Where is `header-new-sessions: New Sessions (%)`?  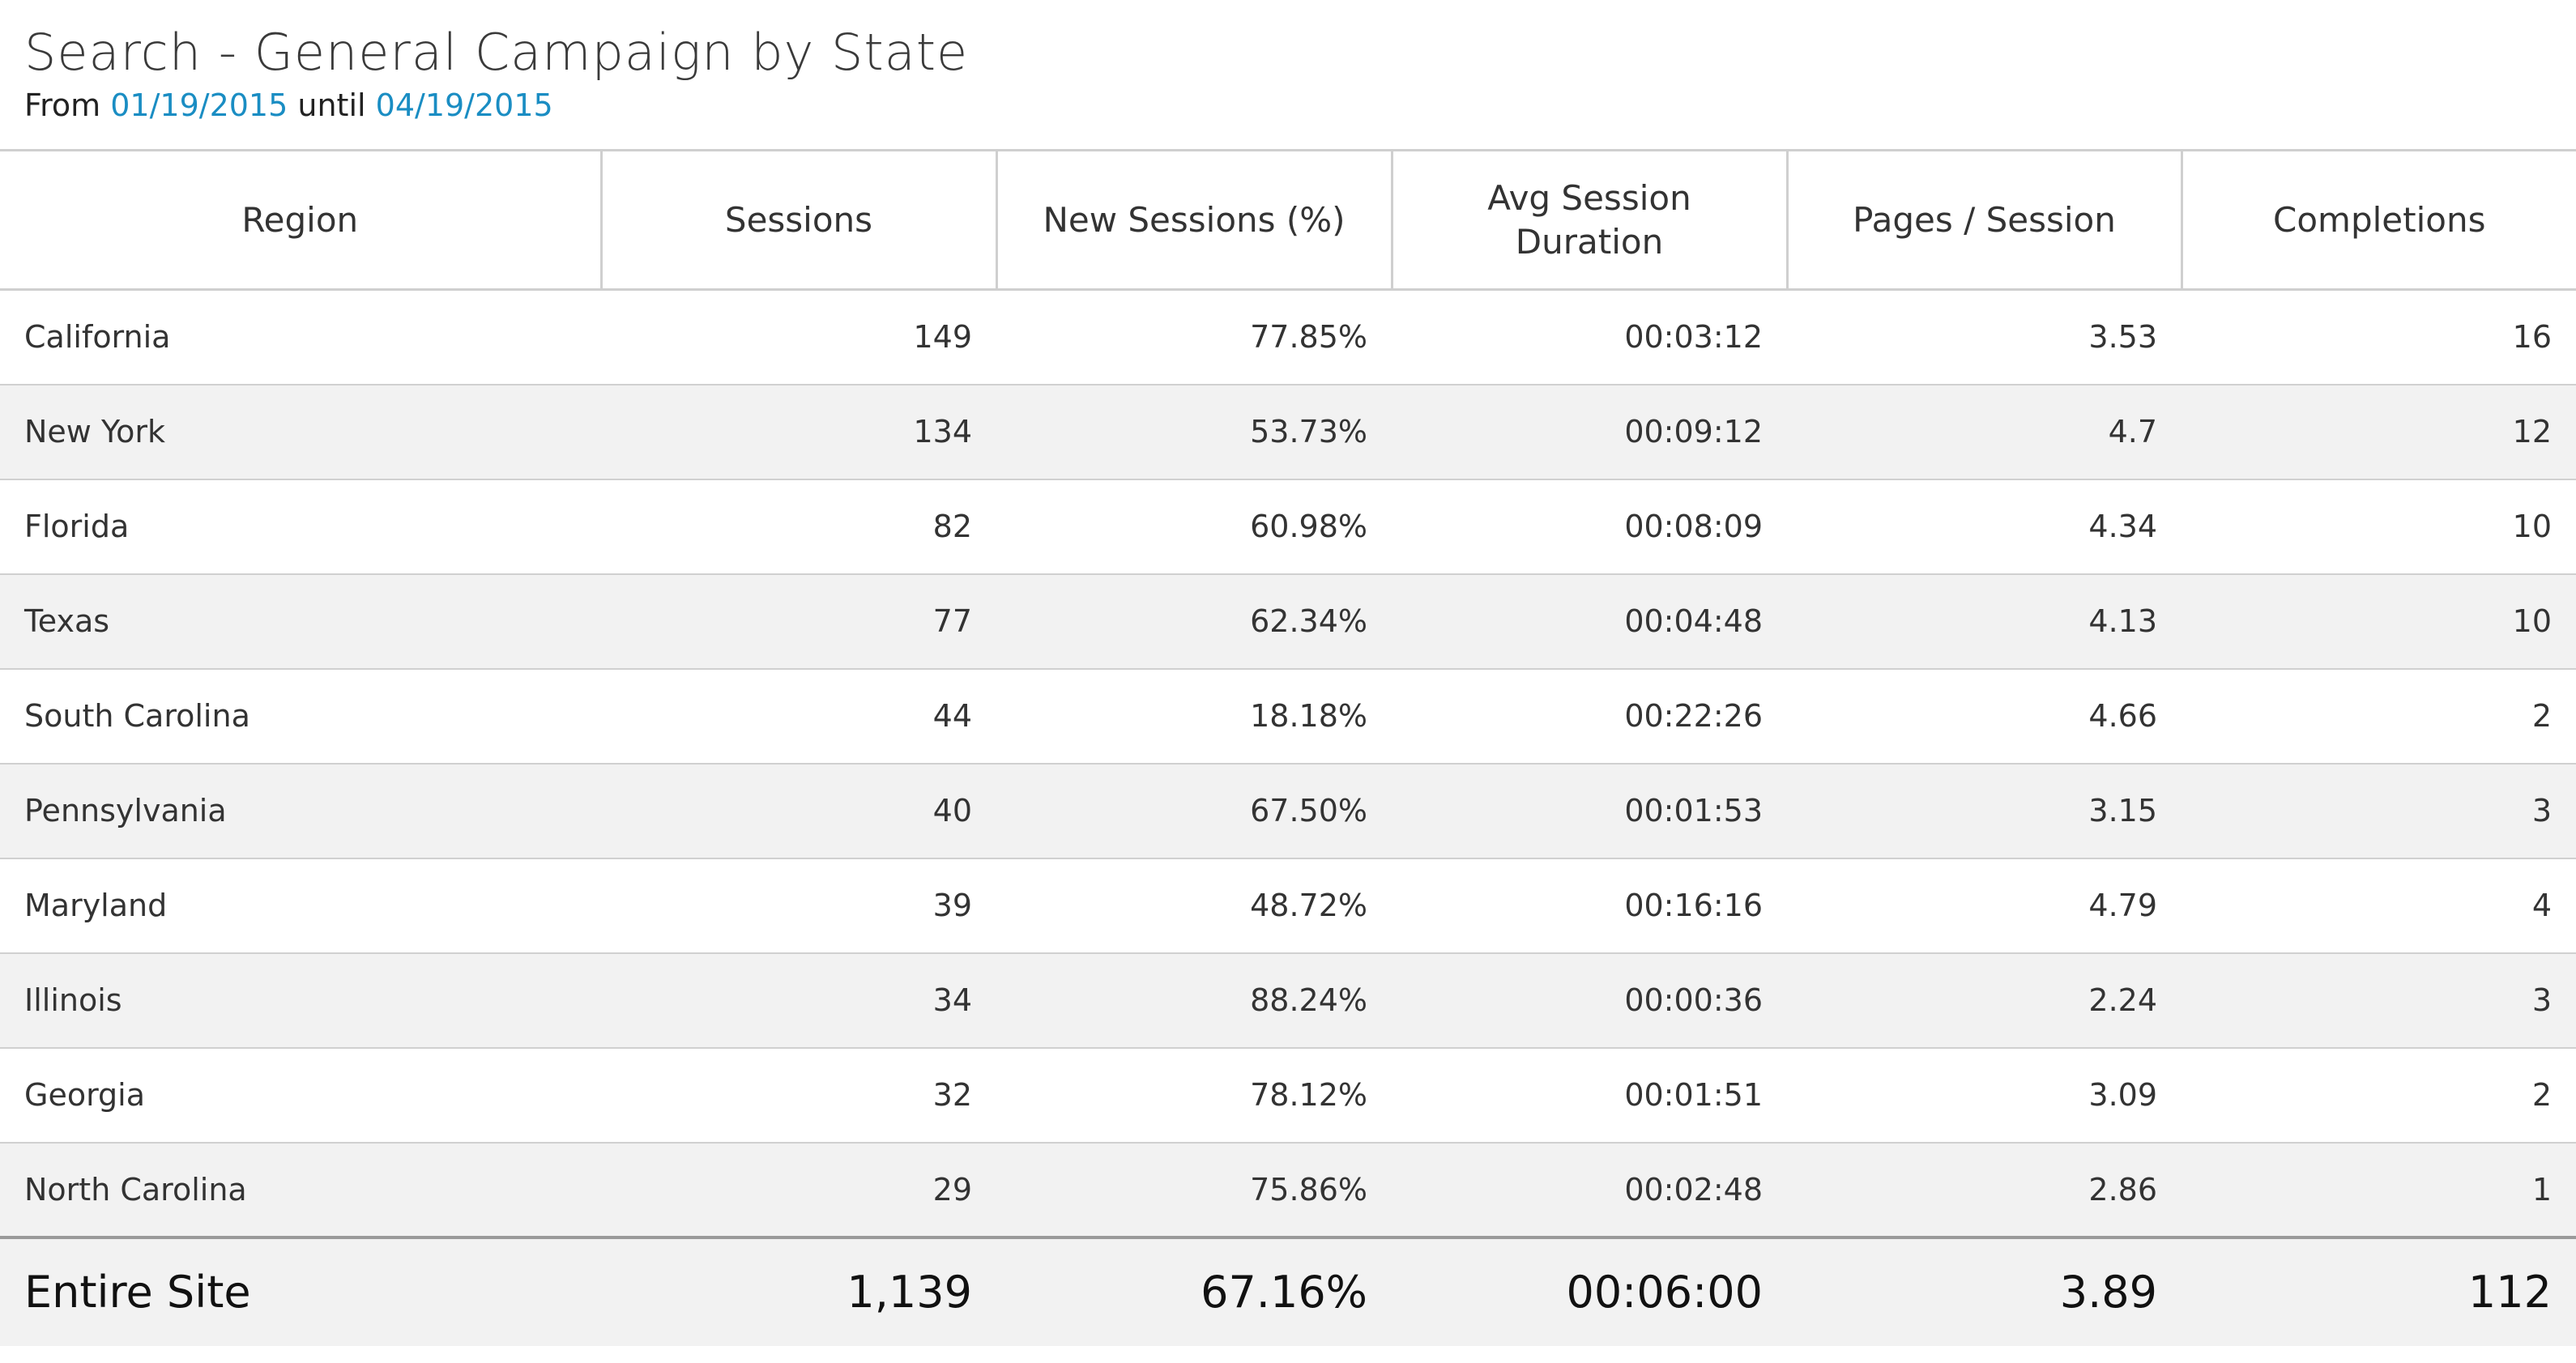 header-new-sessions: New Sessions (%) is located at coordinates (1193, 220).